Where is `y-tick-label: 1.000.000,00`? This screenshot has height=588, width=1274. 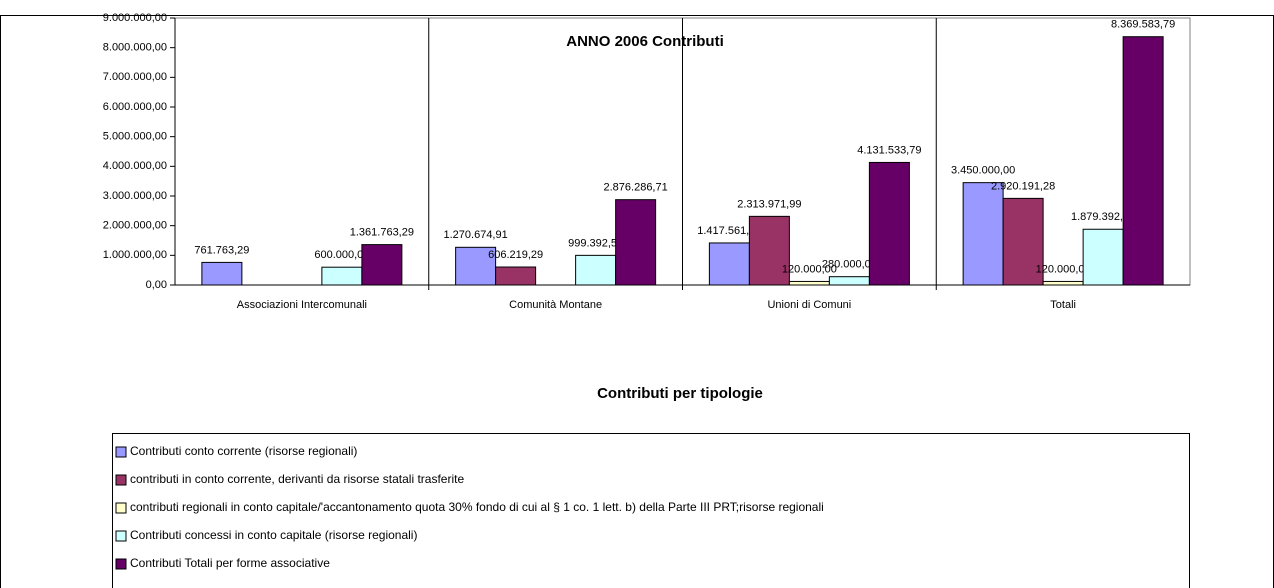 y-tick-label: 1.000.000,00 is located at coordinates (135, 255).